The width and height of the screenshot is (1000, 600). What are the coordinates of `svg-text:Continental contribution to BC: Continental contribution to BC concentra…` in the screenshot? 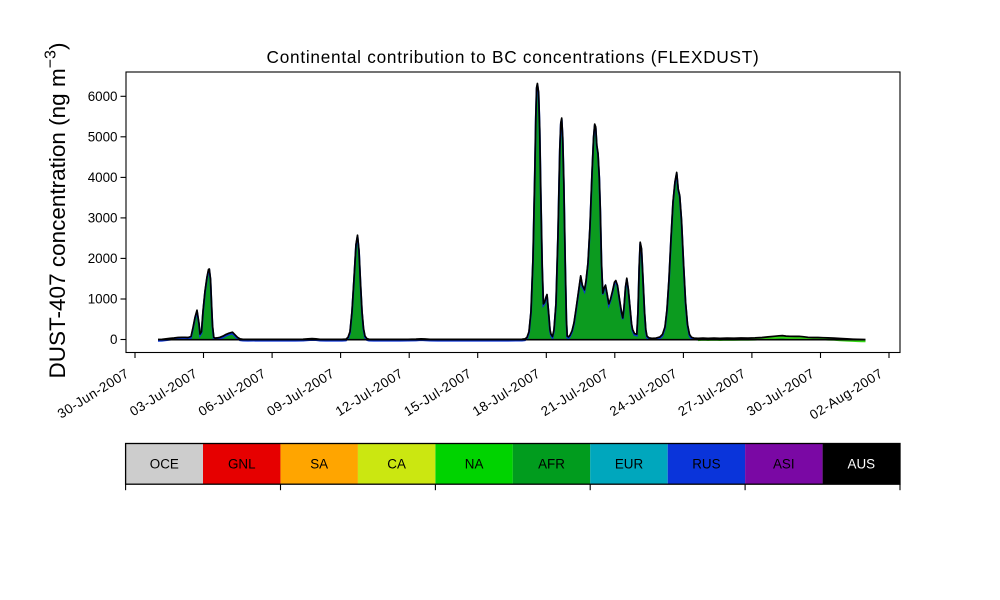 It's located at (513, 57).